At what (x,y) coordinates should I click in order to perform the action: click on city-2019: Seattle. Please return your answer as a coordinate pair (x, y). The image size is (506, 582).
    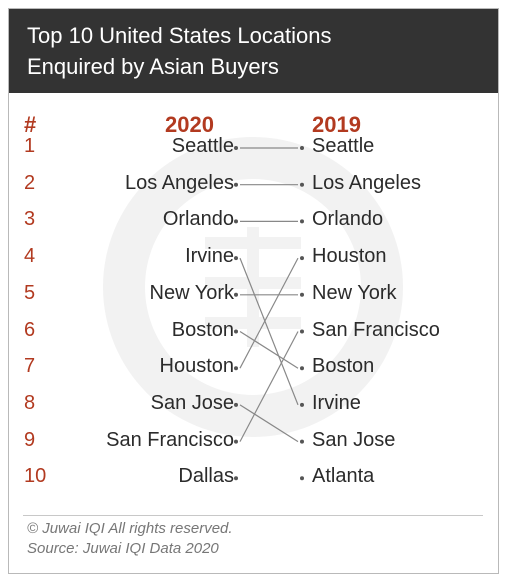
    Looking at the image, I should click on (343, 146).